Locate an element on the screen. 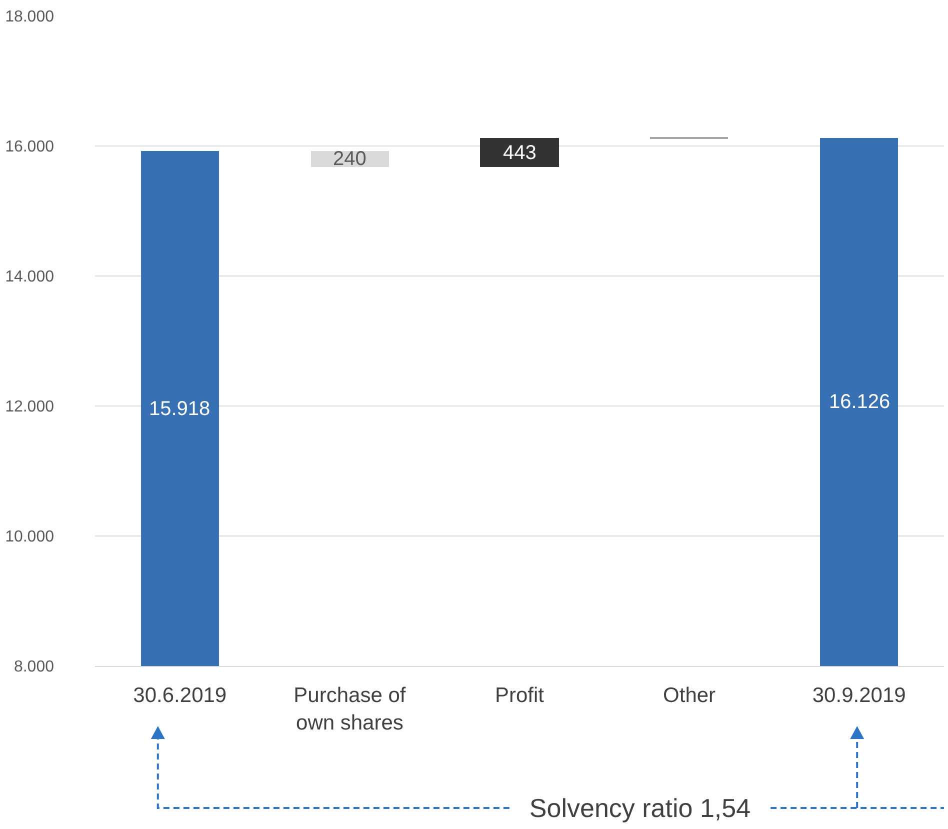  data-label: 443 is located at coordinates (519, 153).